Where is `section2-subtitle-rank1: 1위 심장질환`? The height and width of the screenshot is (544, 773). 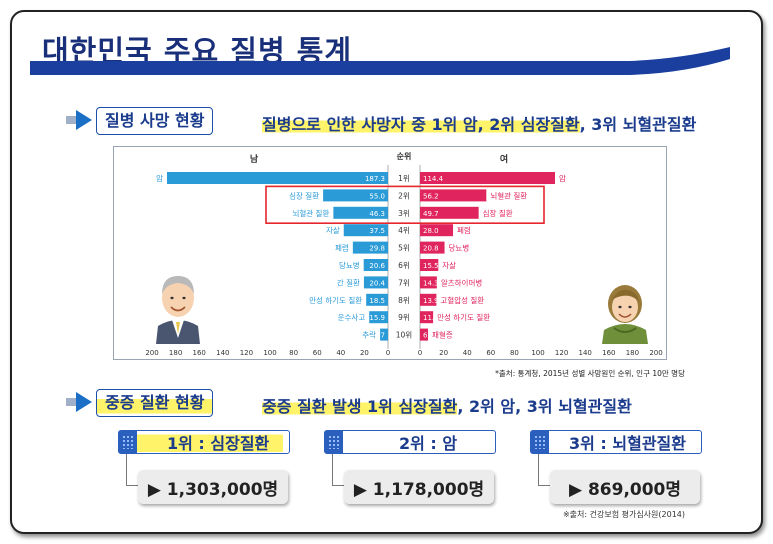 section2-subtitle-rank1: 1위 심장질환 is located at coordinates (412, 406).